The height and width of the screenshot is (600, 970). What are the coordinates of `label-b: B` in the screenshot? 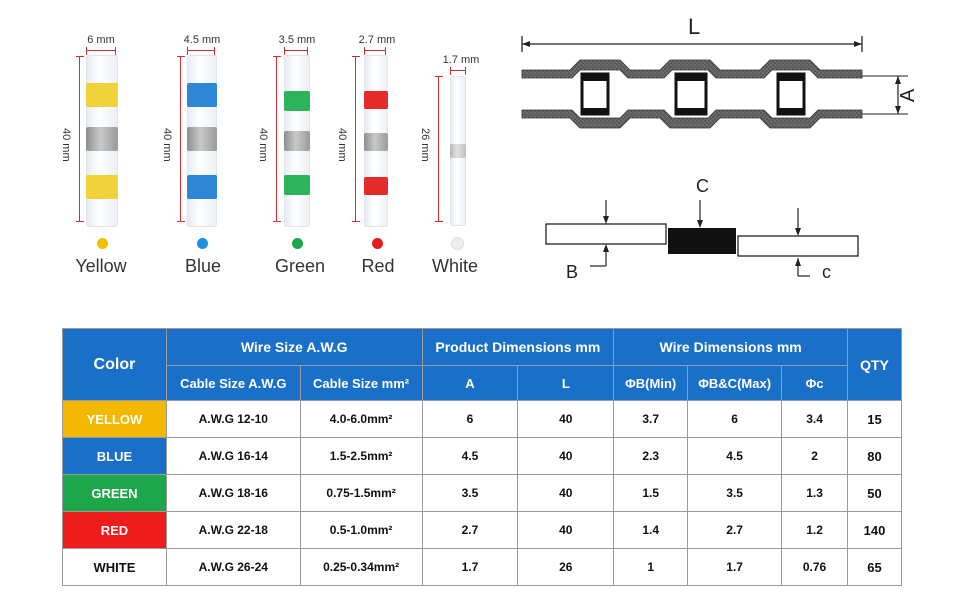 It's located at (572, 272).